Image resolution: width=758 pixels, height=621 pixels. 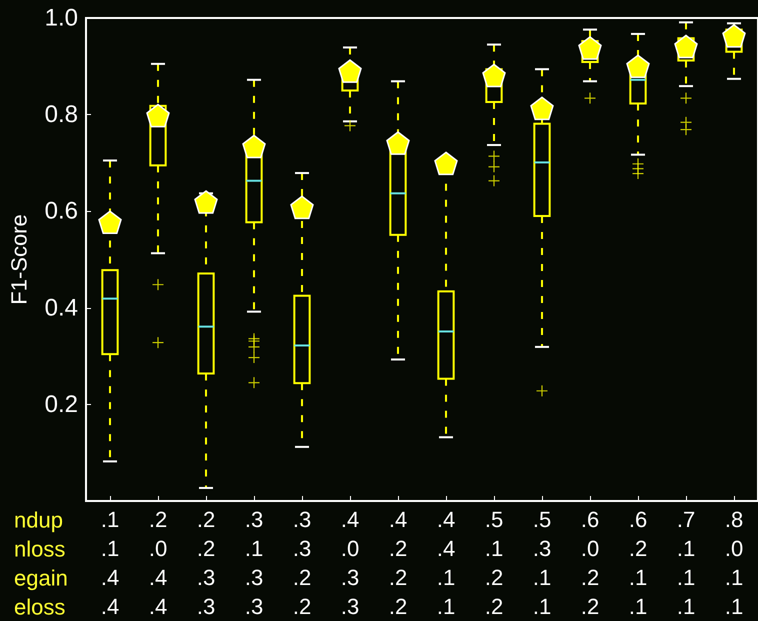 What do you see at coordinates (446, 563) in the screenshot?
I see `x-tick-label: .4 .4 .1 .1` at bounding box center [446, 563].